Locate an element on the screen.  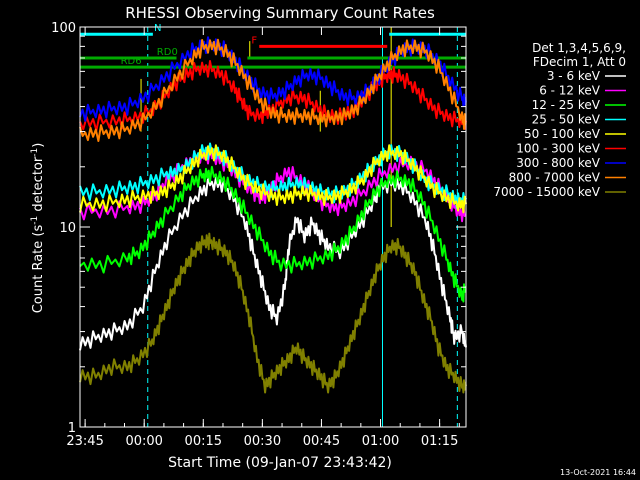
y-tick-label-10: 10 is located at coordinates (67, 228).